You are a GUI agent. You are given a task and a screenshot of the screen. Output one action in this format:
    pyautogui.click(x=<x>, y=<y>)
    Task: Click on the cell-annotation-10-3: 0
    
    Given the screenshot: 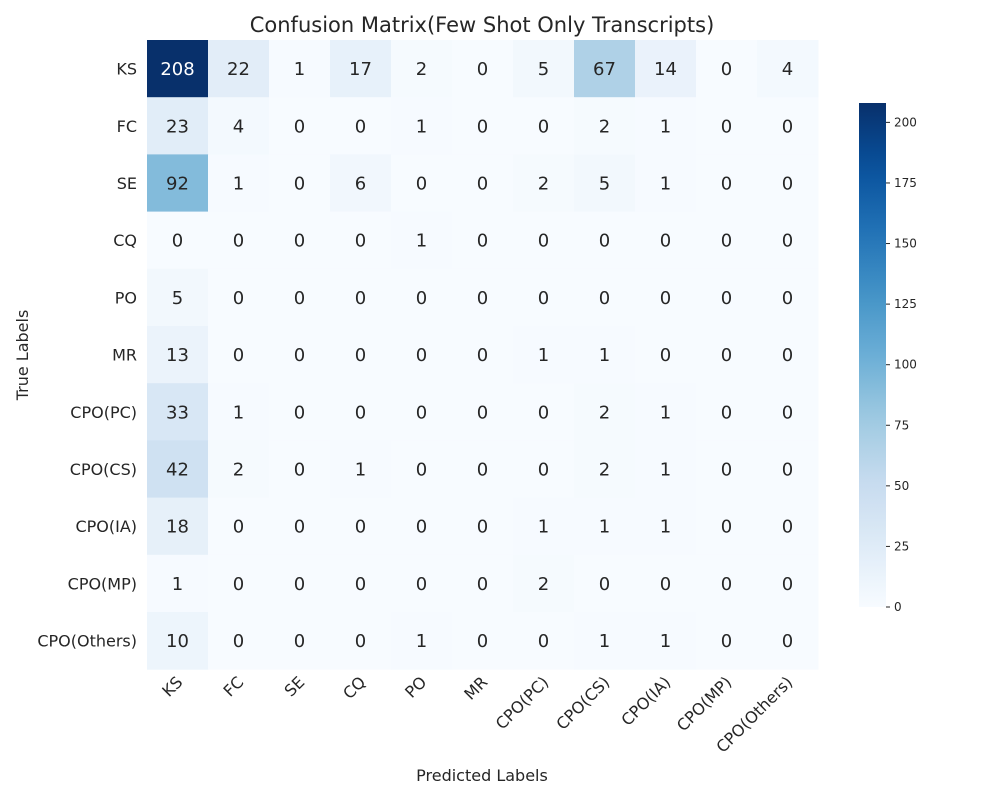 What is the action you would take?
    pyautogui.click(x=360, y=641)
    